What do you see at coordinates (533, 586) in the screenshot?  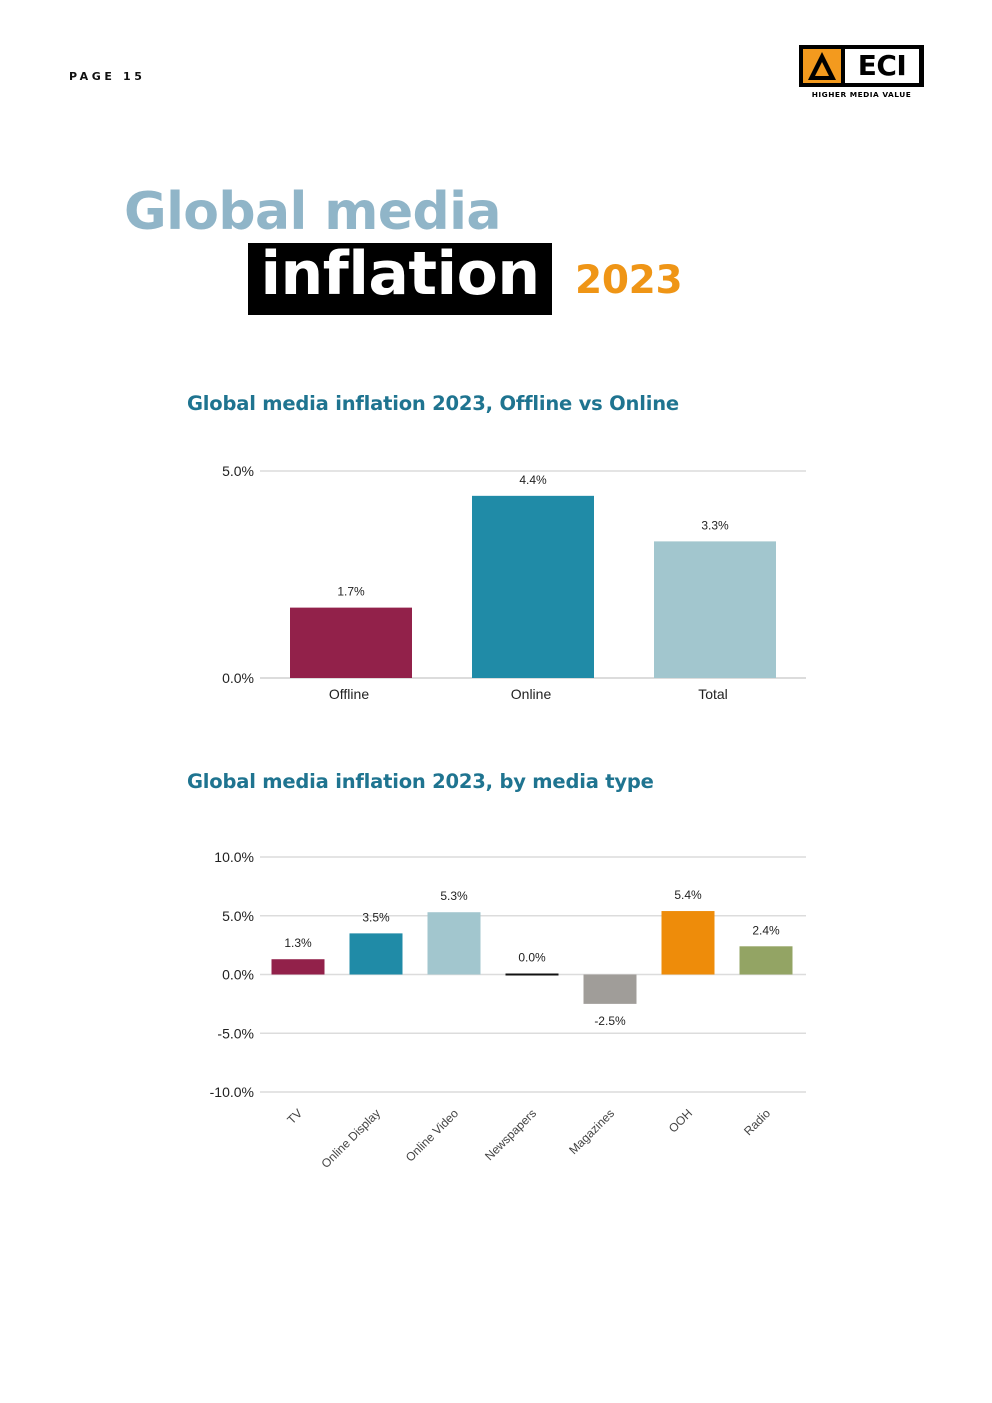 I see `bar-online` at bounding box center [533, 586].